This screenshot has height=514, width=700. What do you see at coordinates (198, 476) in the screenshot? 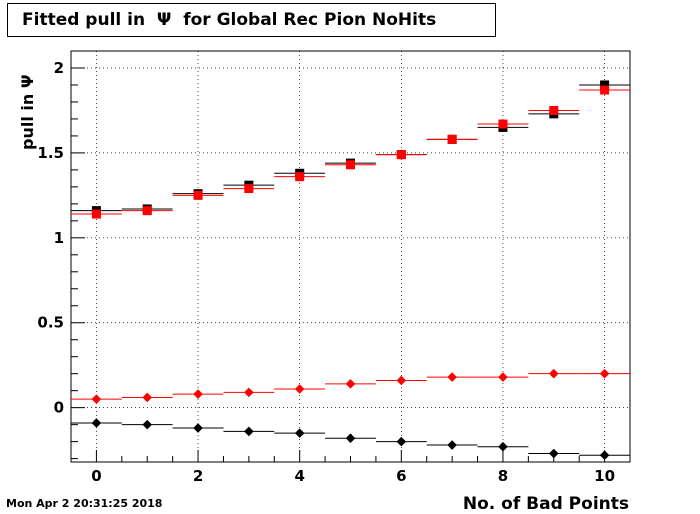
I see `x-tick-label: 2` at bounding box center [198, 476].